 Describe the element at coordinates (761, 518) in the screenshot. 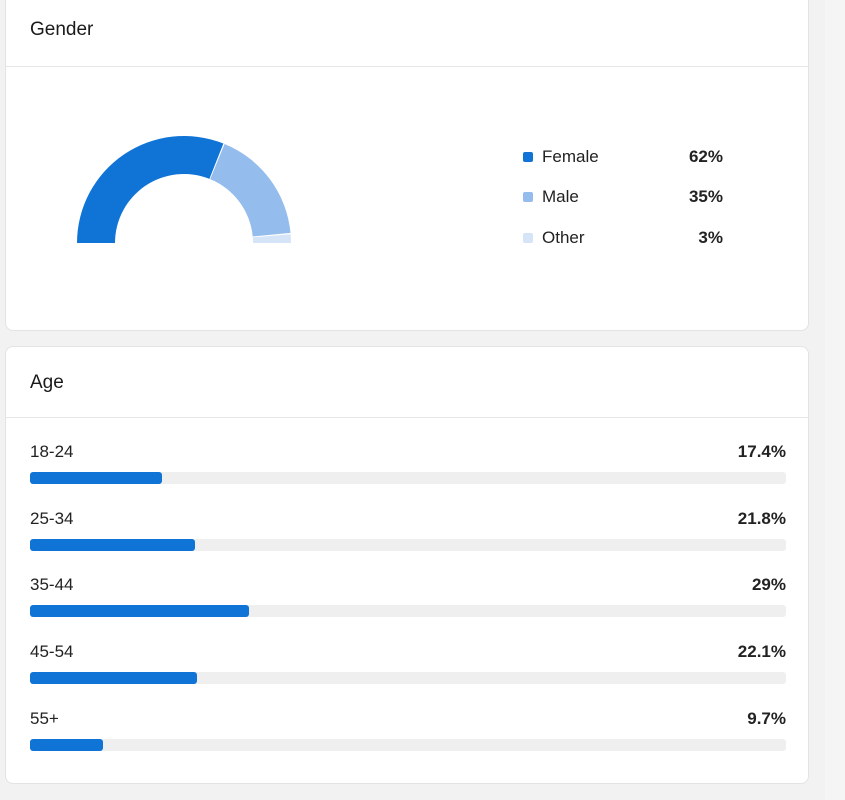

I see `age-value: 21.8%` at that location.